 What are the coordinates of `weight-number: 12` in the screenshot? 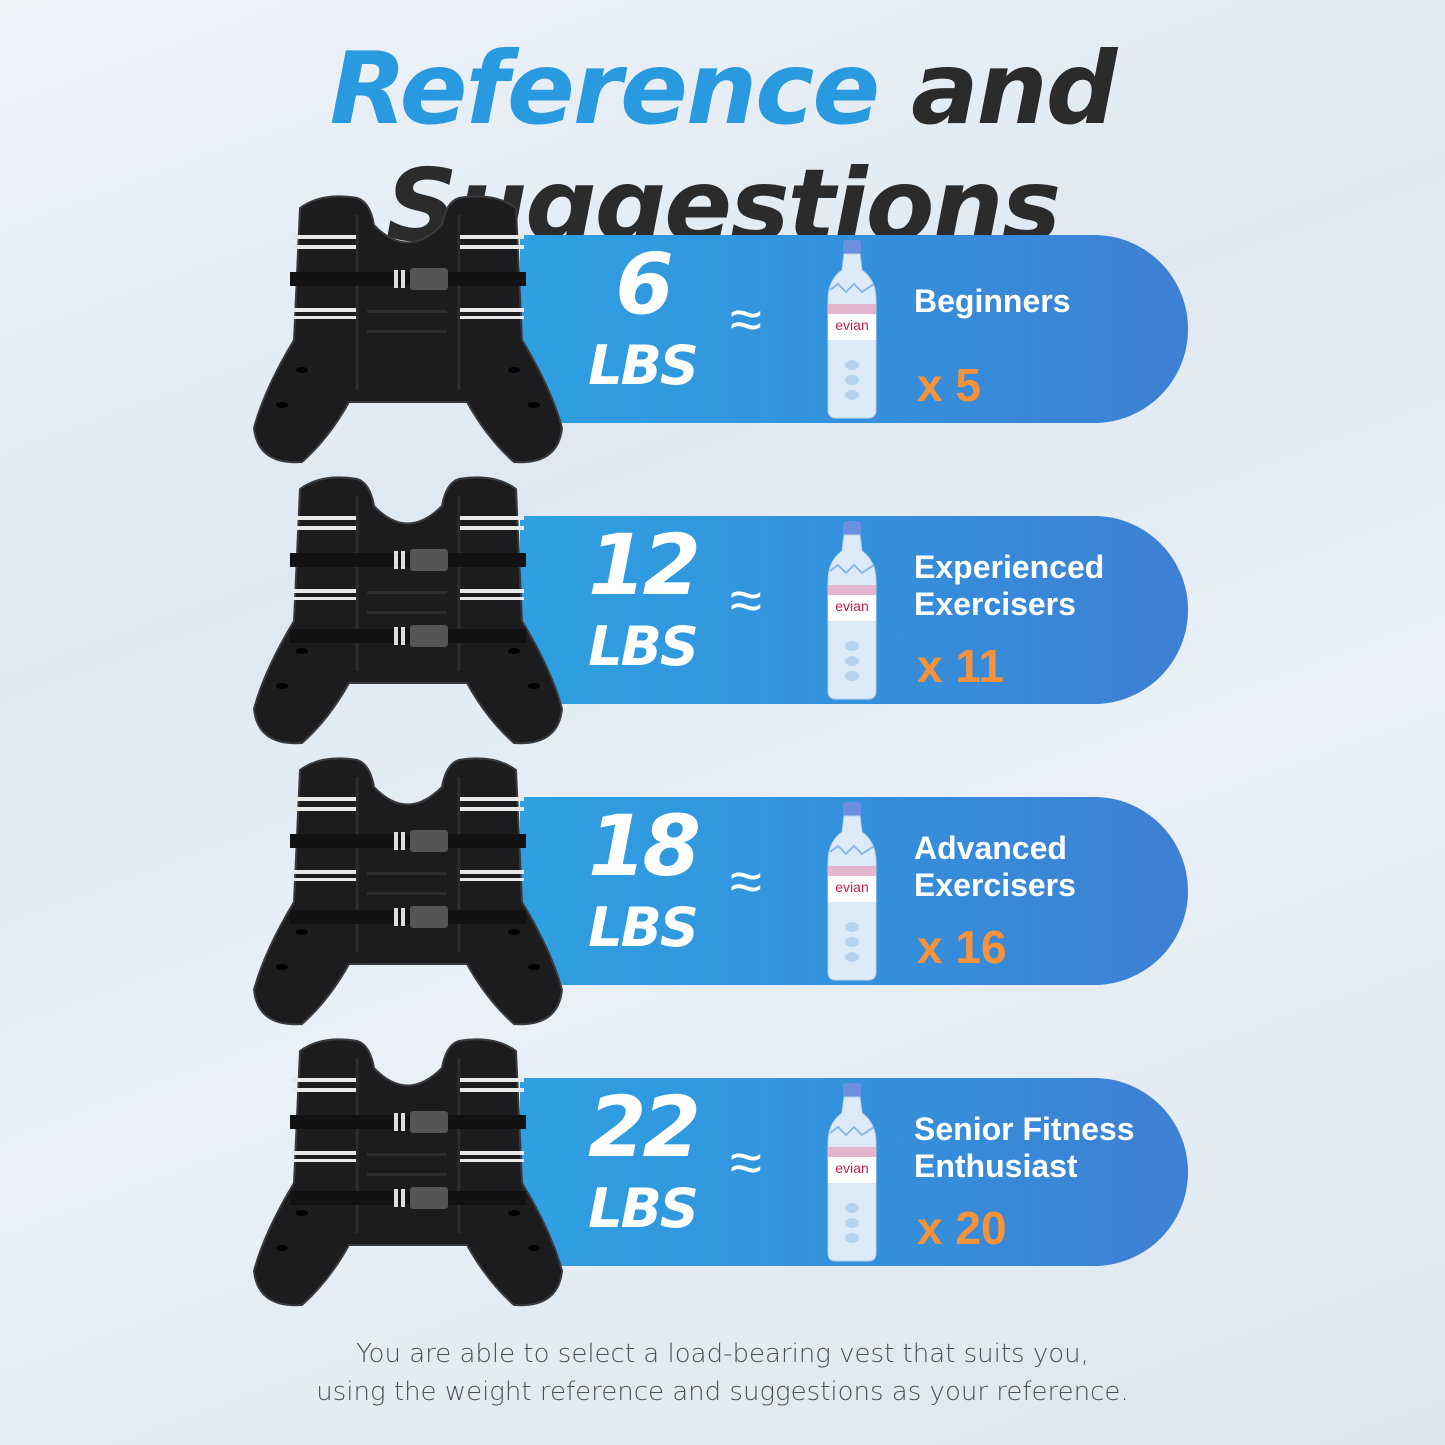 It's located at (644, 565).